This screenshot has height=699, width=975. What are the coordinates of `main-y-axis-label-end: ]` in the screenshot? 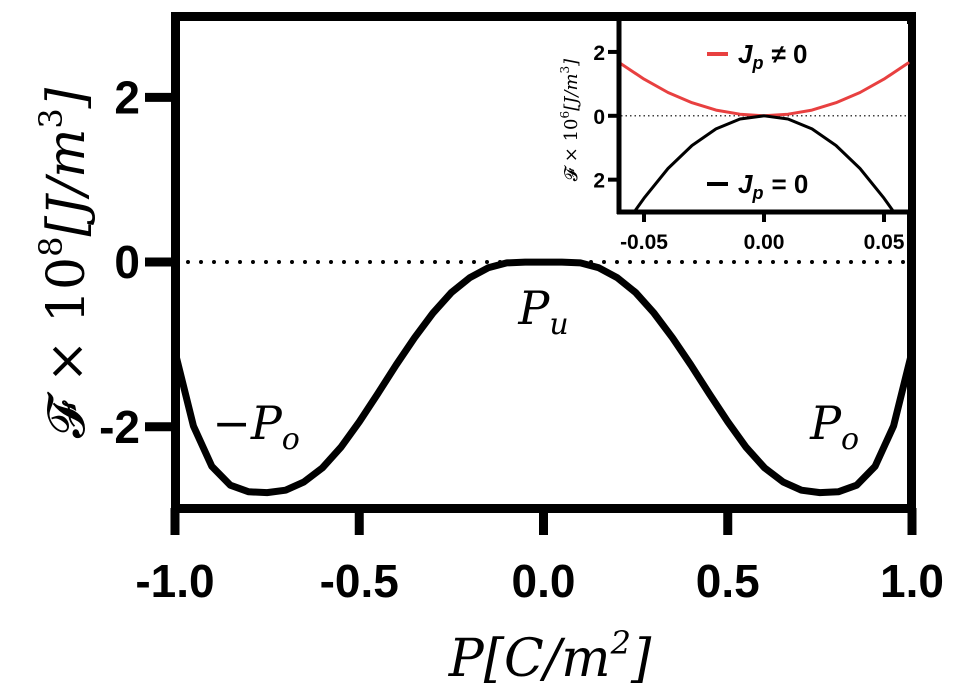 It's located at (67, 98).